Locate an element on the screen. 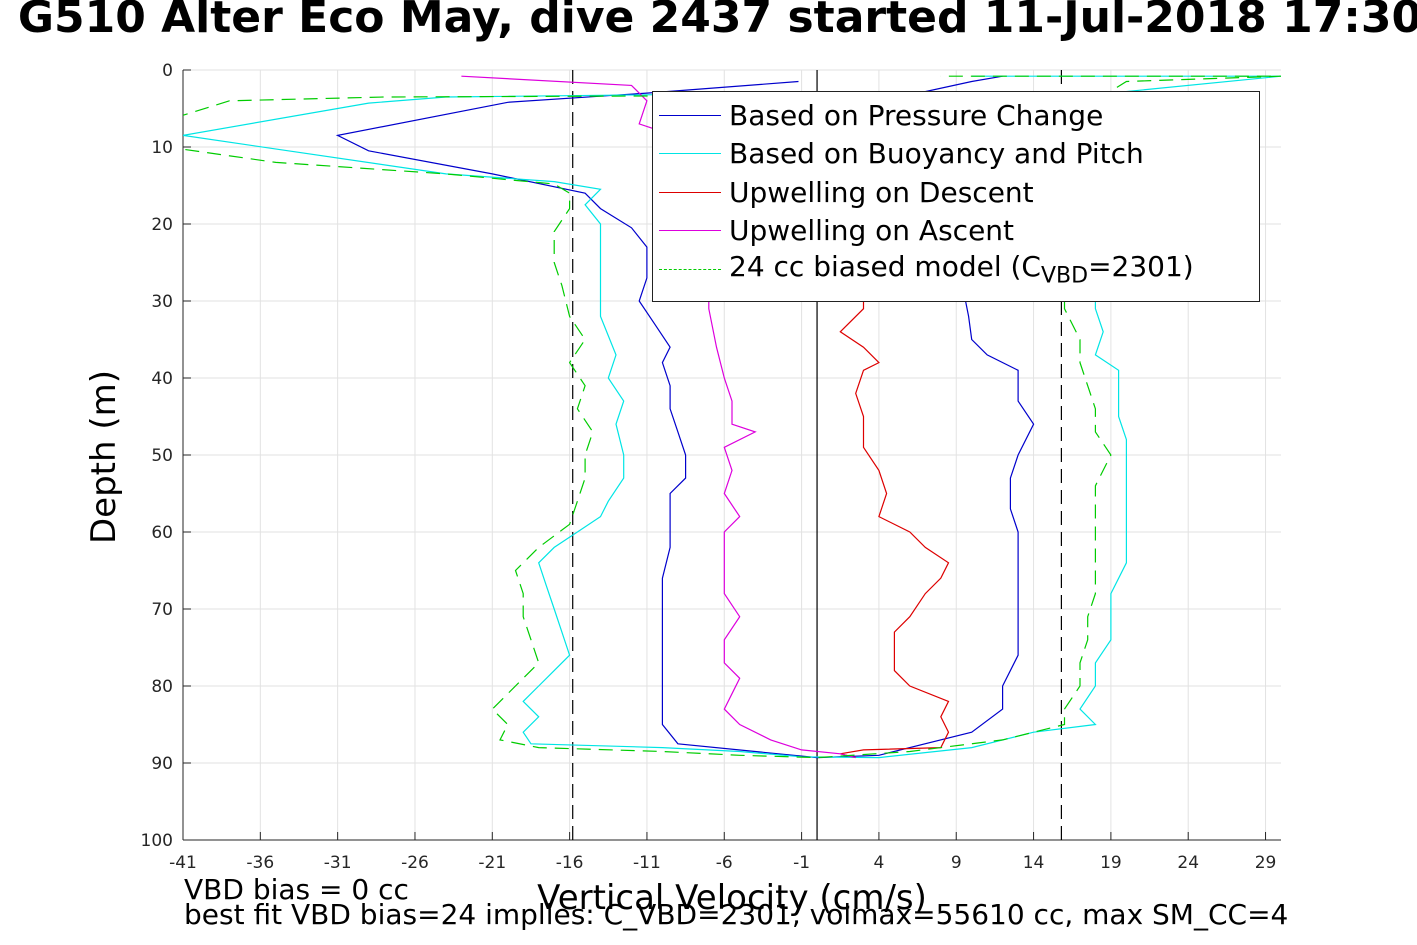  y-tick-label: 90 is located at coordinates (162, 764).